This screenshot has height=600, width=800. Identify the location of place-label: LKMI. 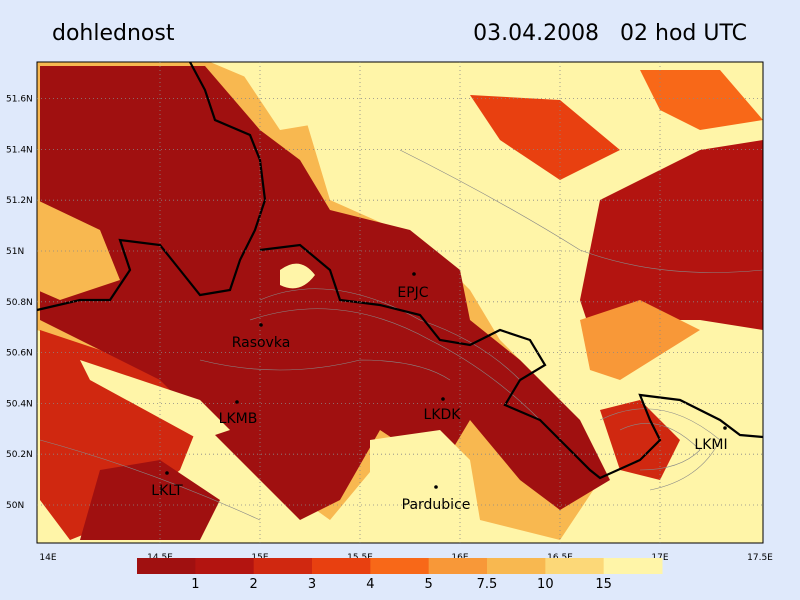
(710, 445).